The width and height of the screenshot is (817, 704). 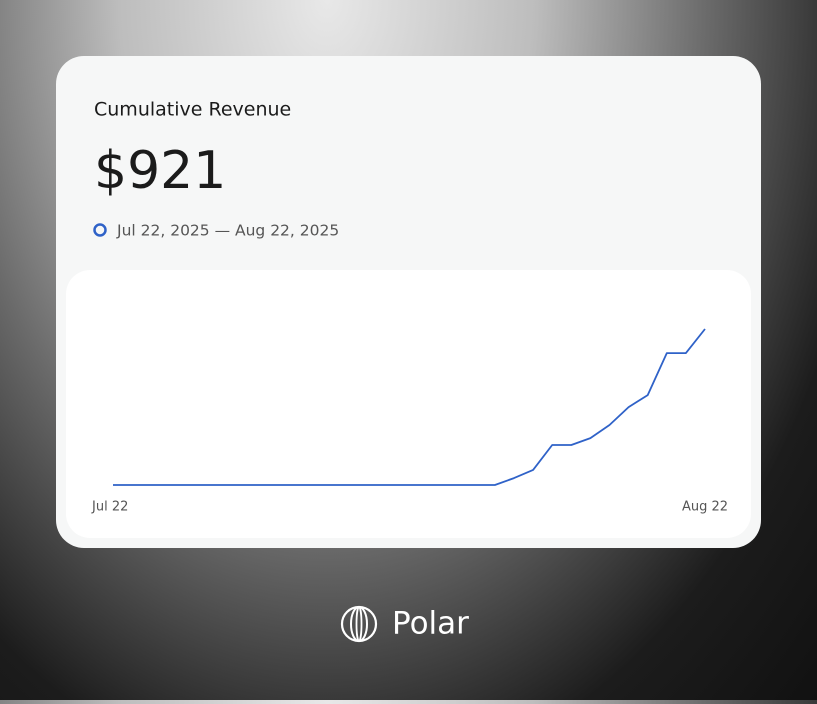 What do you see at coordinates (430, 624) in the screenshot?
I see `brand: Polar` at bounding box center [430, 624].